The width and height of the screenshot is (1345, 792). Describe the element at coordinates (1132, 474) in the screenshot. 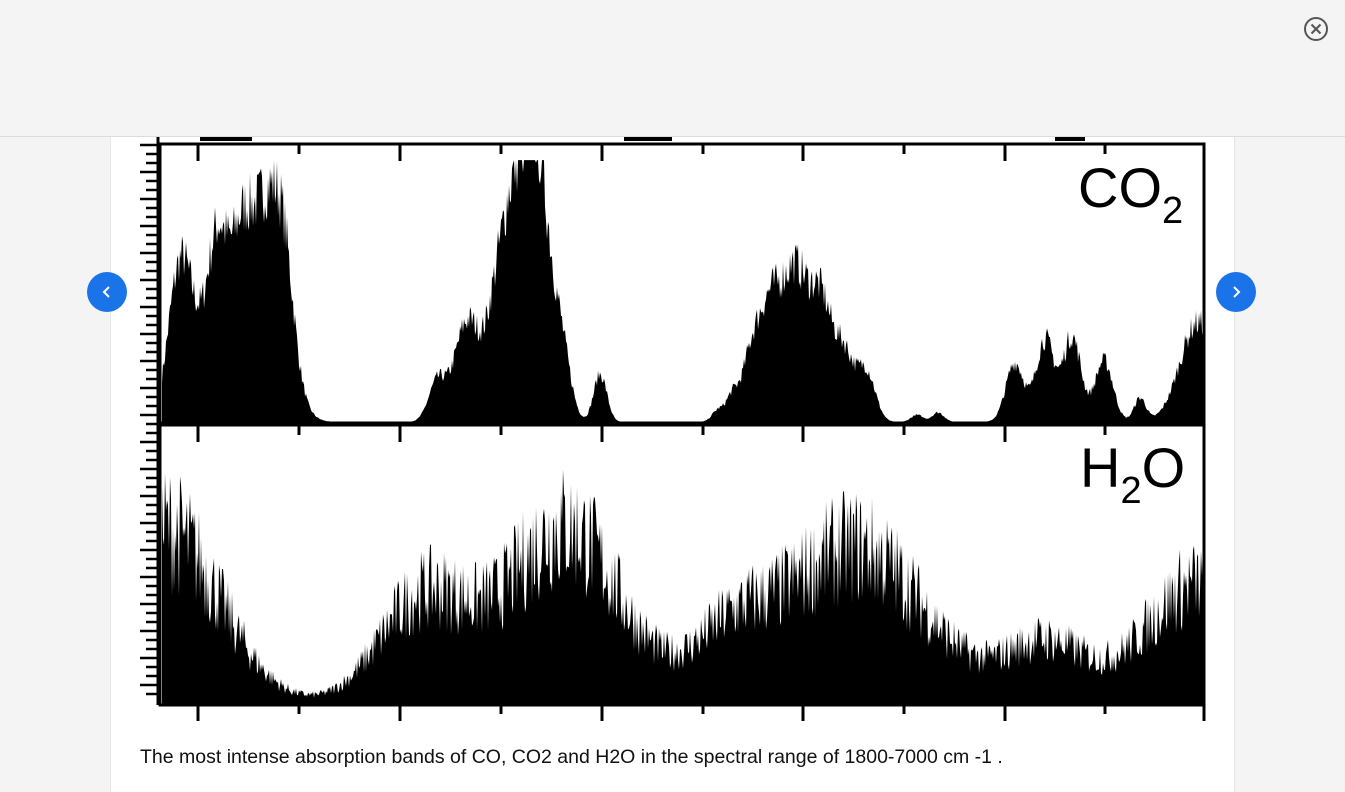

I see `h2o-label: H2O` at that location.